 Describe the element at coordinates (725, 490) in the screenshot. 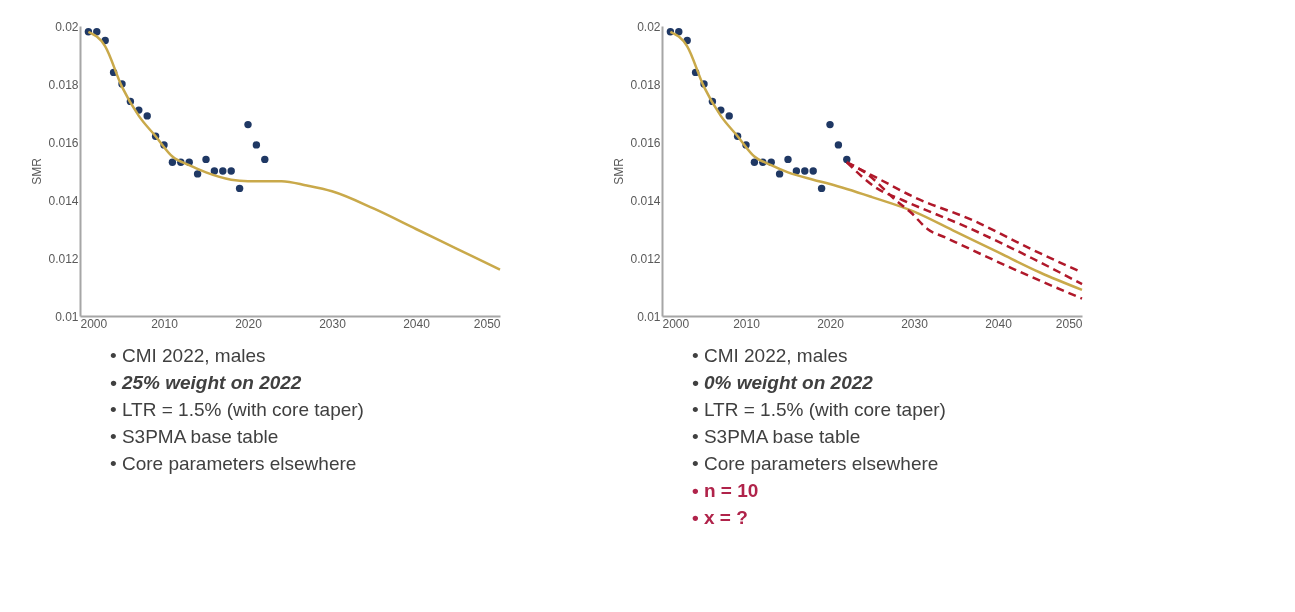

I see `text: • n = 10` at that location.